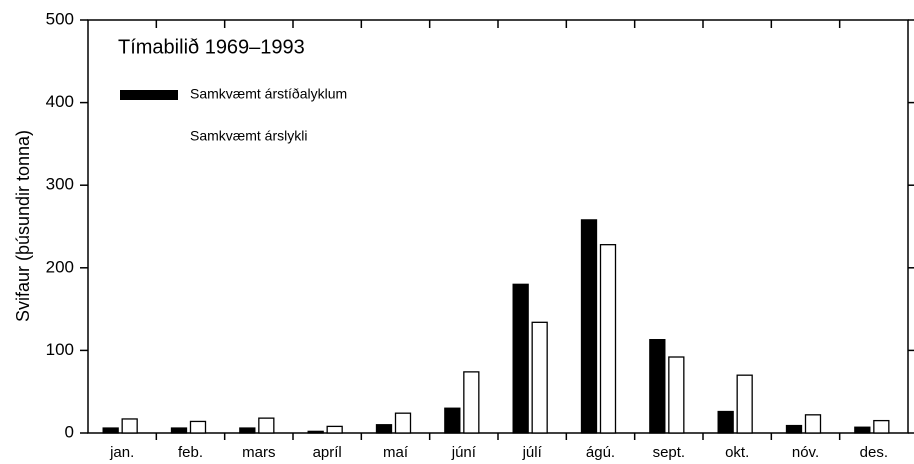 The height and width of the screenshot is (464, 914). What do you see at coordinates (327, 452) in the screenshot?
I see `x-tick-label: apríl` at bounding box center [327, 452].